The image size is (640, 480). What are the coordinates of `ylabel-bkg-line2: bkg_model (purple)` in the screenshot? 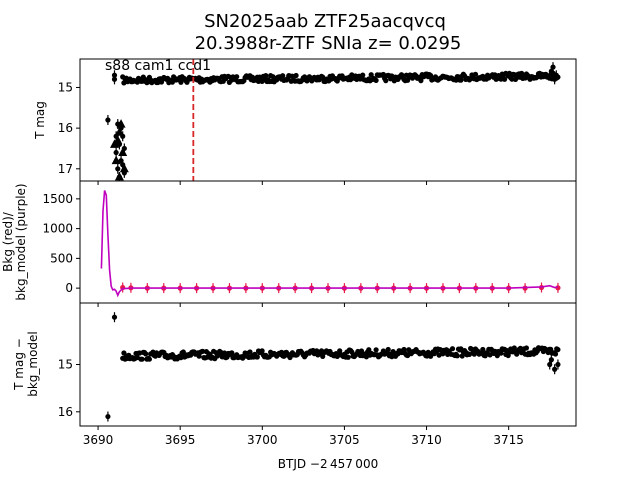 It's located at (21, 241).